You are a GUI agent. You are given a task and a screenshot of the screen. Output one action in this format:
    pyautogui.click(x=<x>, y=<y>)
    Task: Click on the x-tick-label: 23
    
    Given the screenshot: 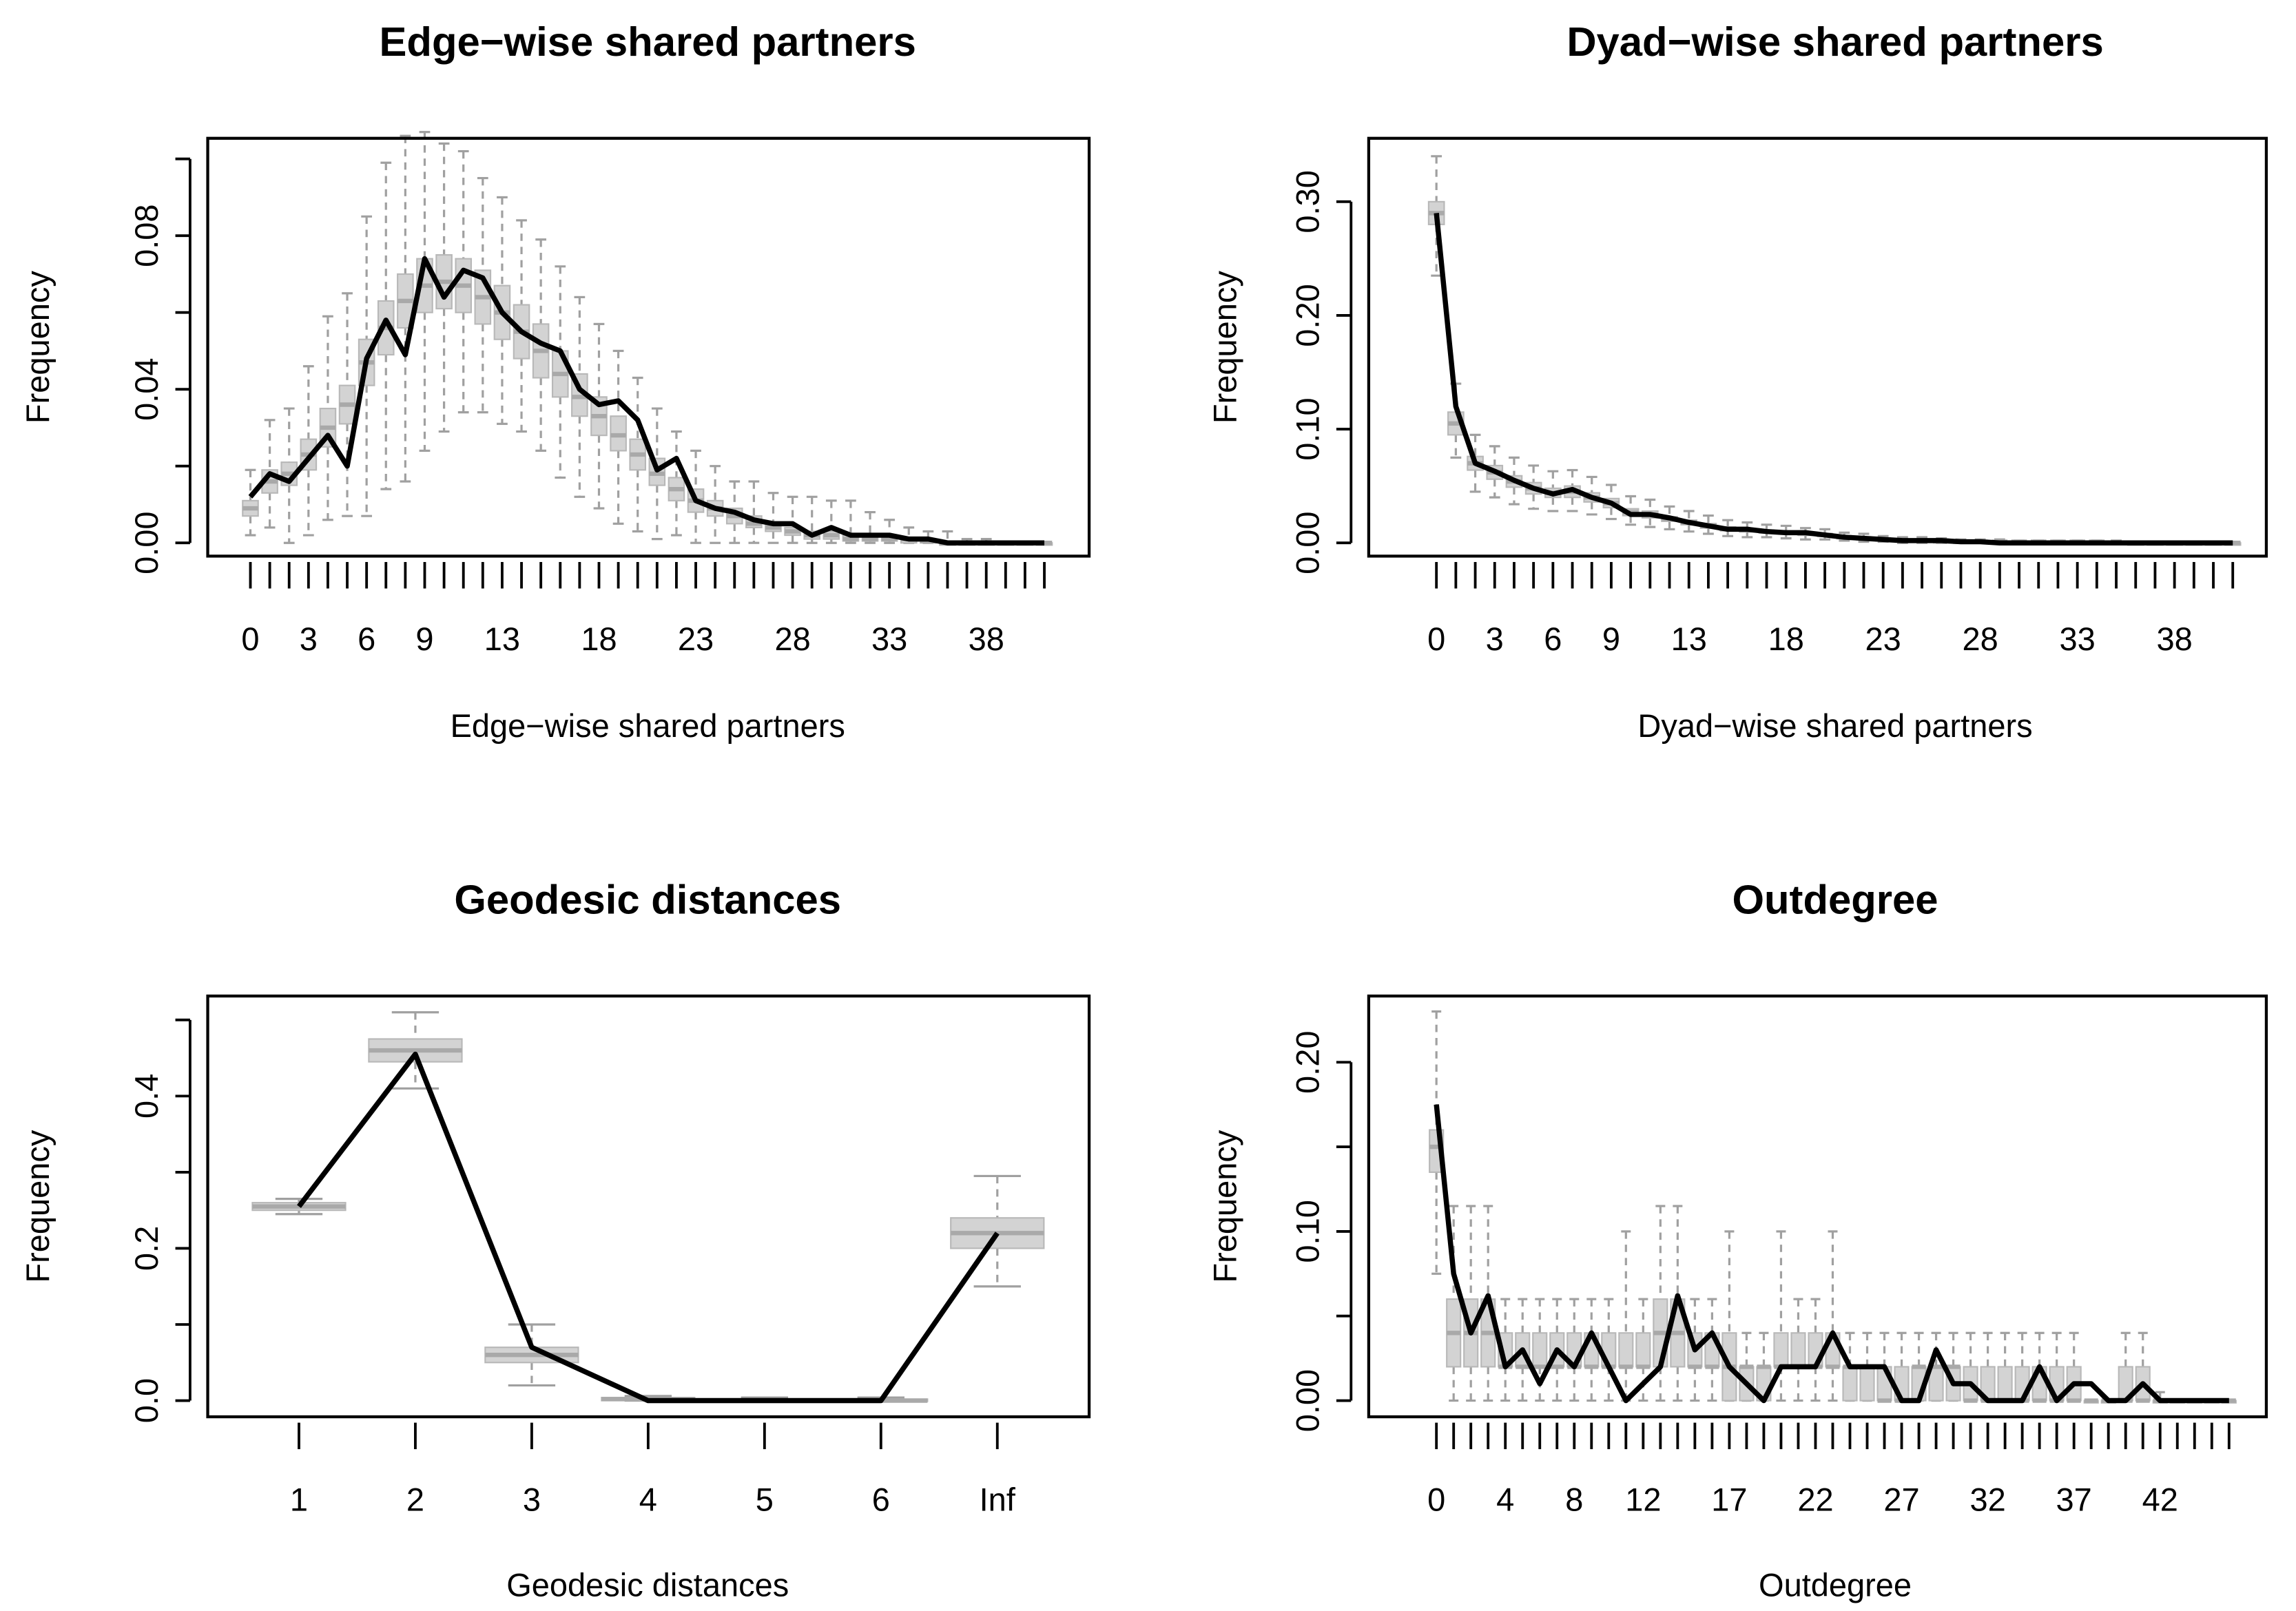 What is the action you would take?
    pyautogui.click(x=696, y=639)
    